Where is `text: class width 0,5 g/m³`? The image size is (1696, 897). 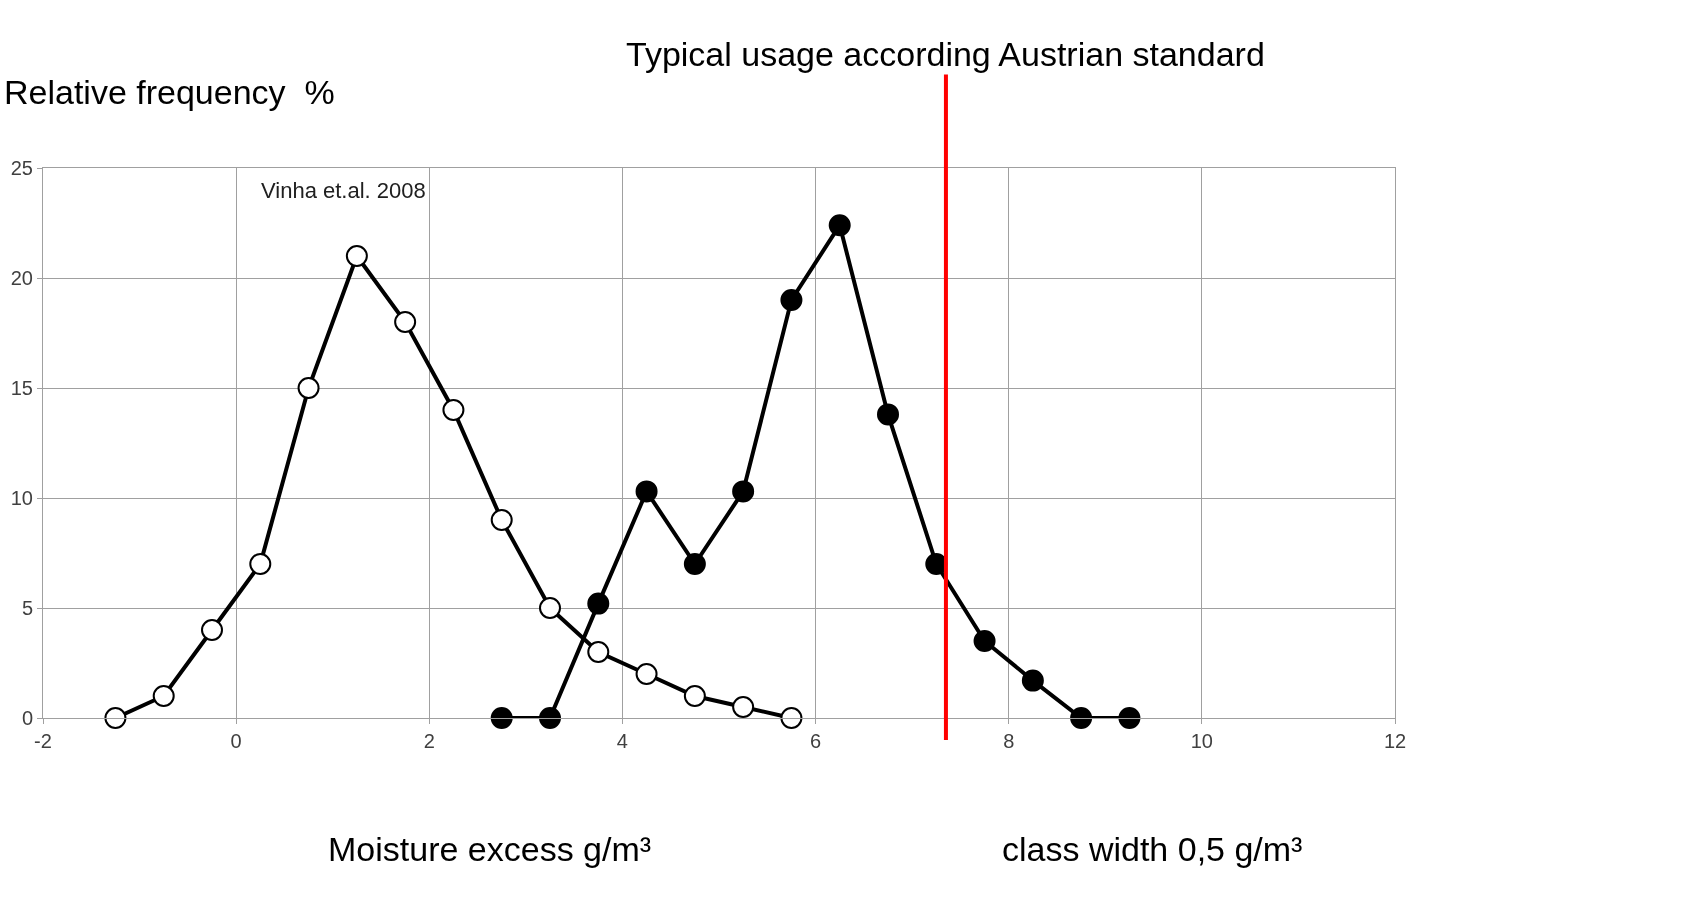 text: class width 0,5 g/m³ is located at coordinates (1152, 849).